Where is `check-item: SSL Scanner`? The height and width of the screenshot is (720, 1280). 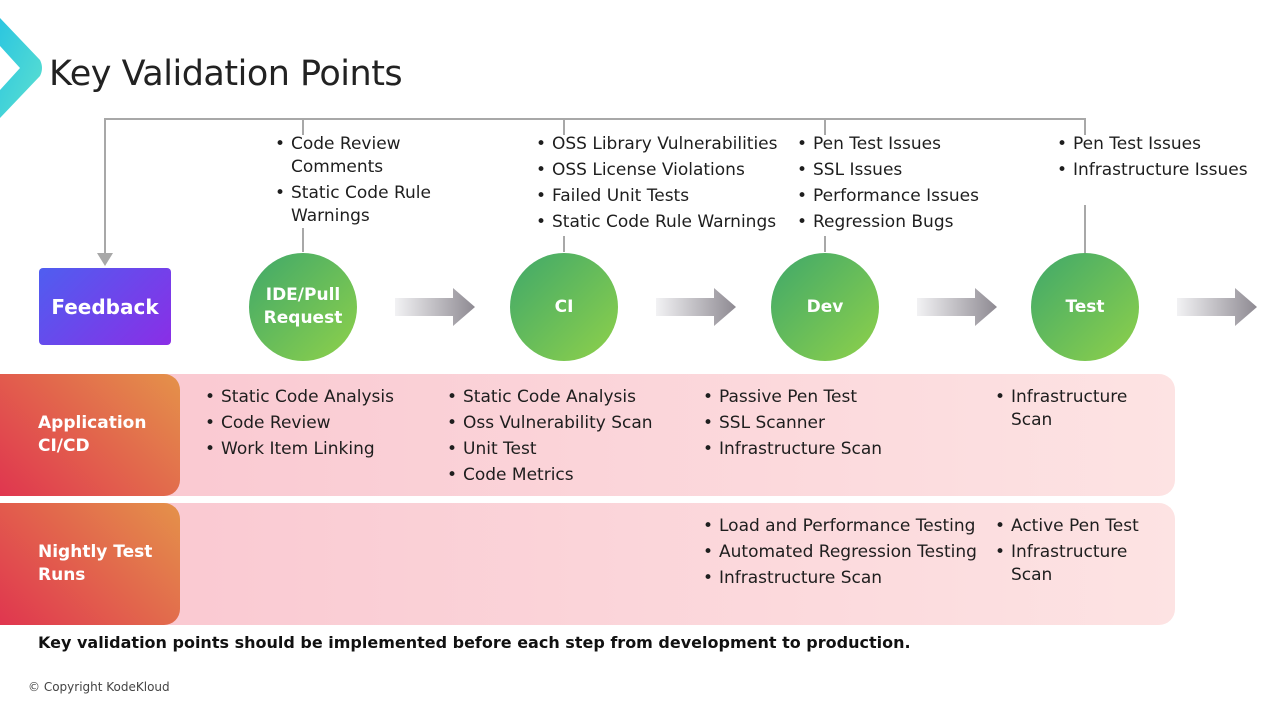
check-item: SSL Scanner is located at coordinates (848, 423).